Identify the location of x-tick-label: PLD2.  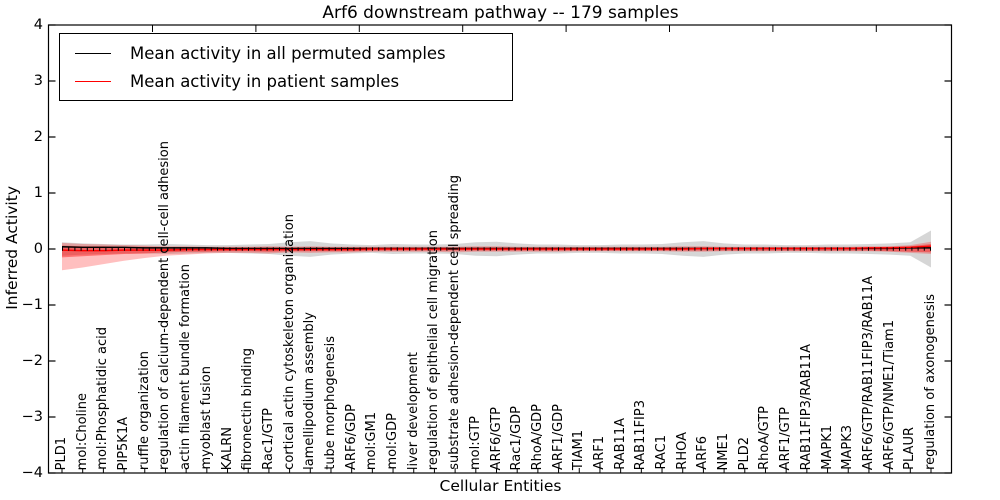
(744, 453).